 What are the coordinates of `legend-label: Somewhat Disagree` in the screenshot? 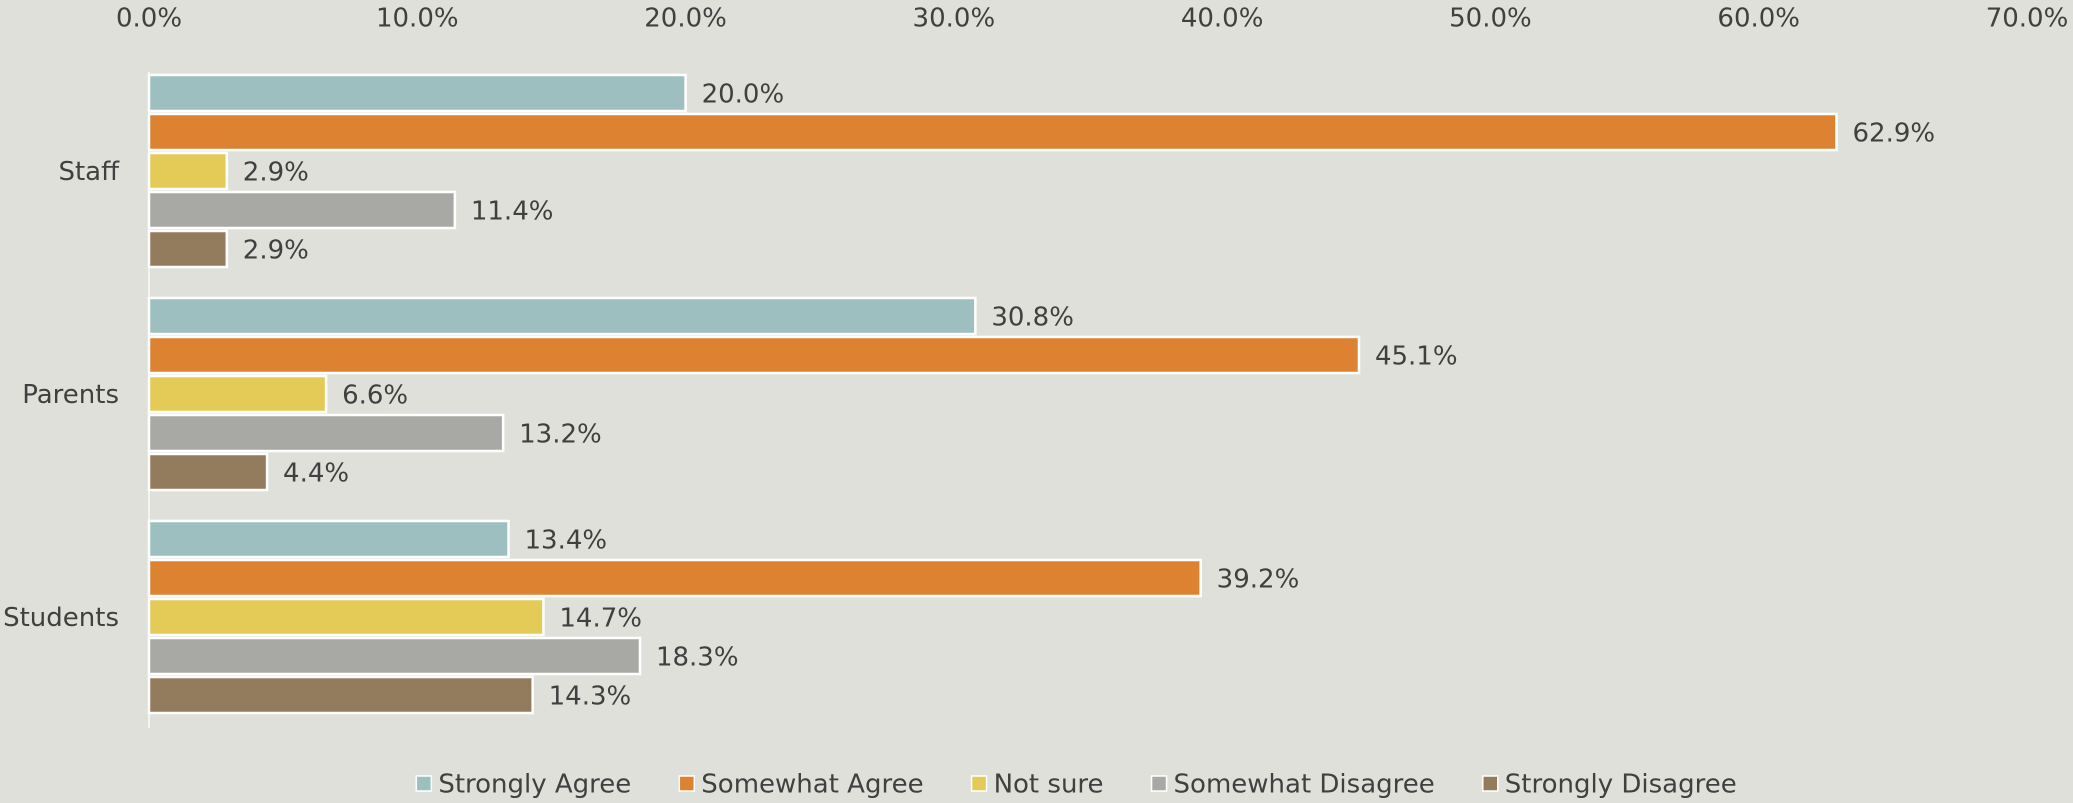 It's located at (1304, 785).